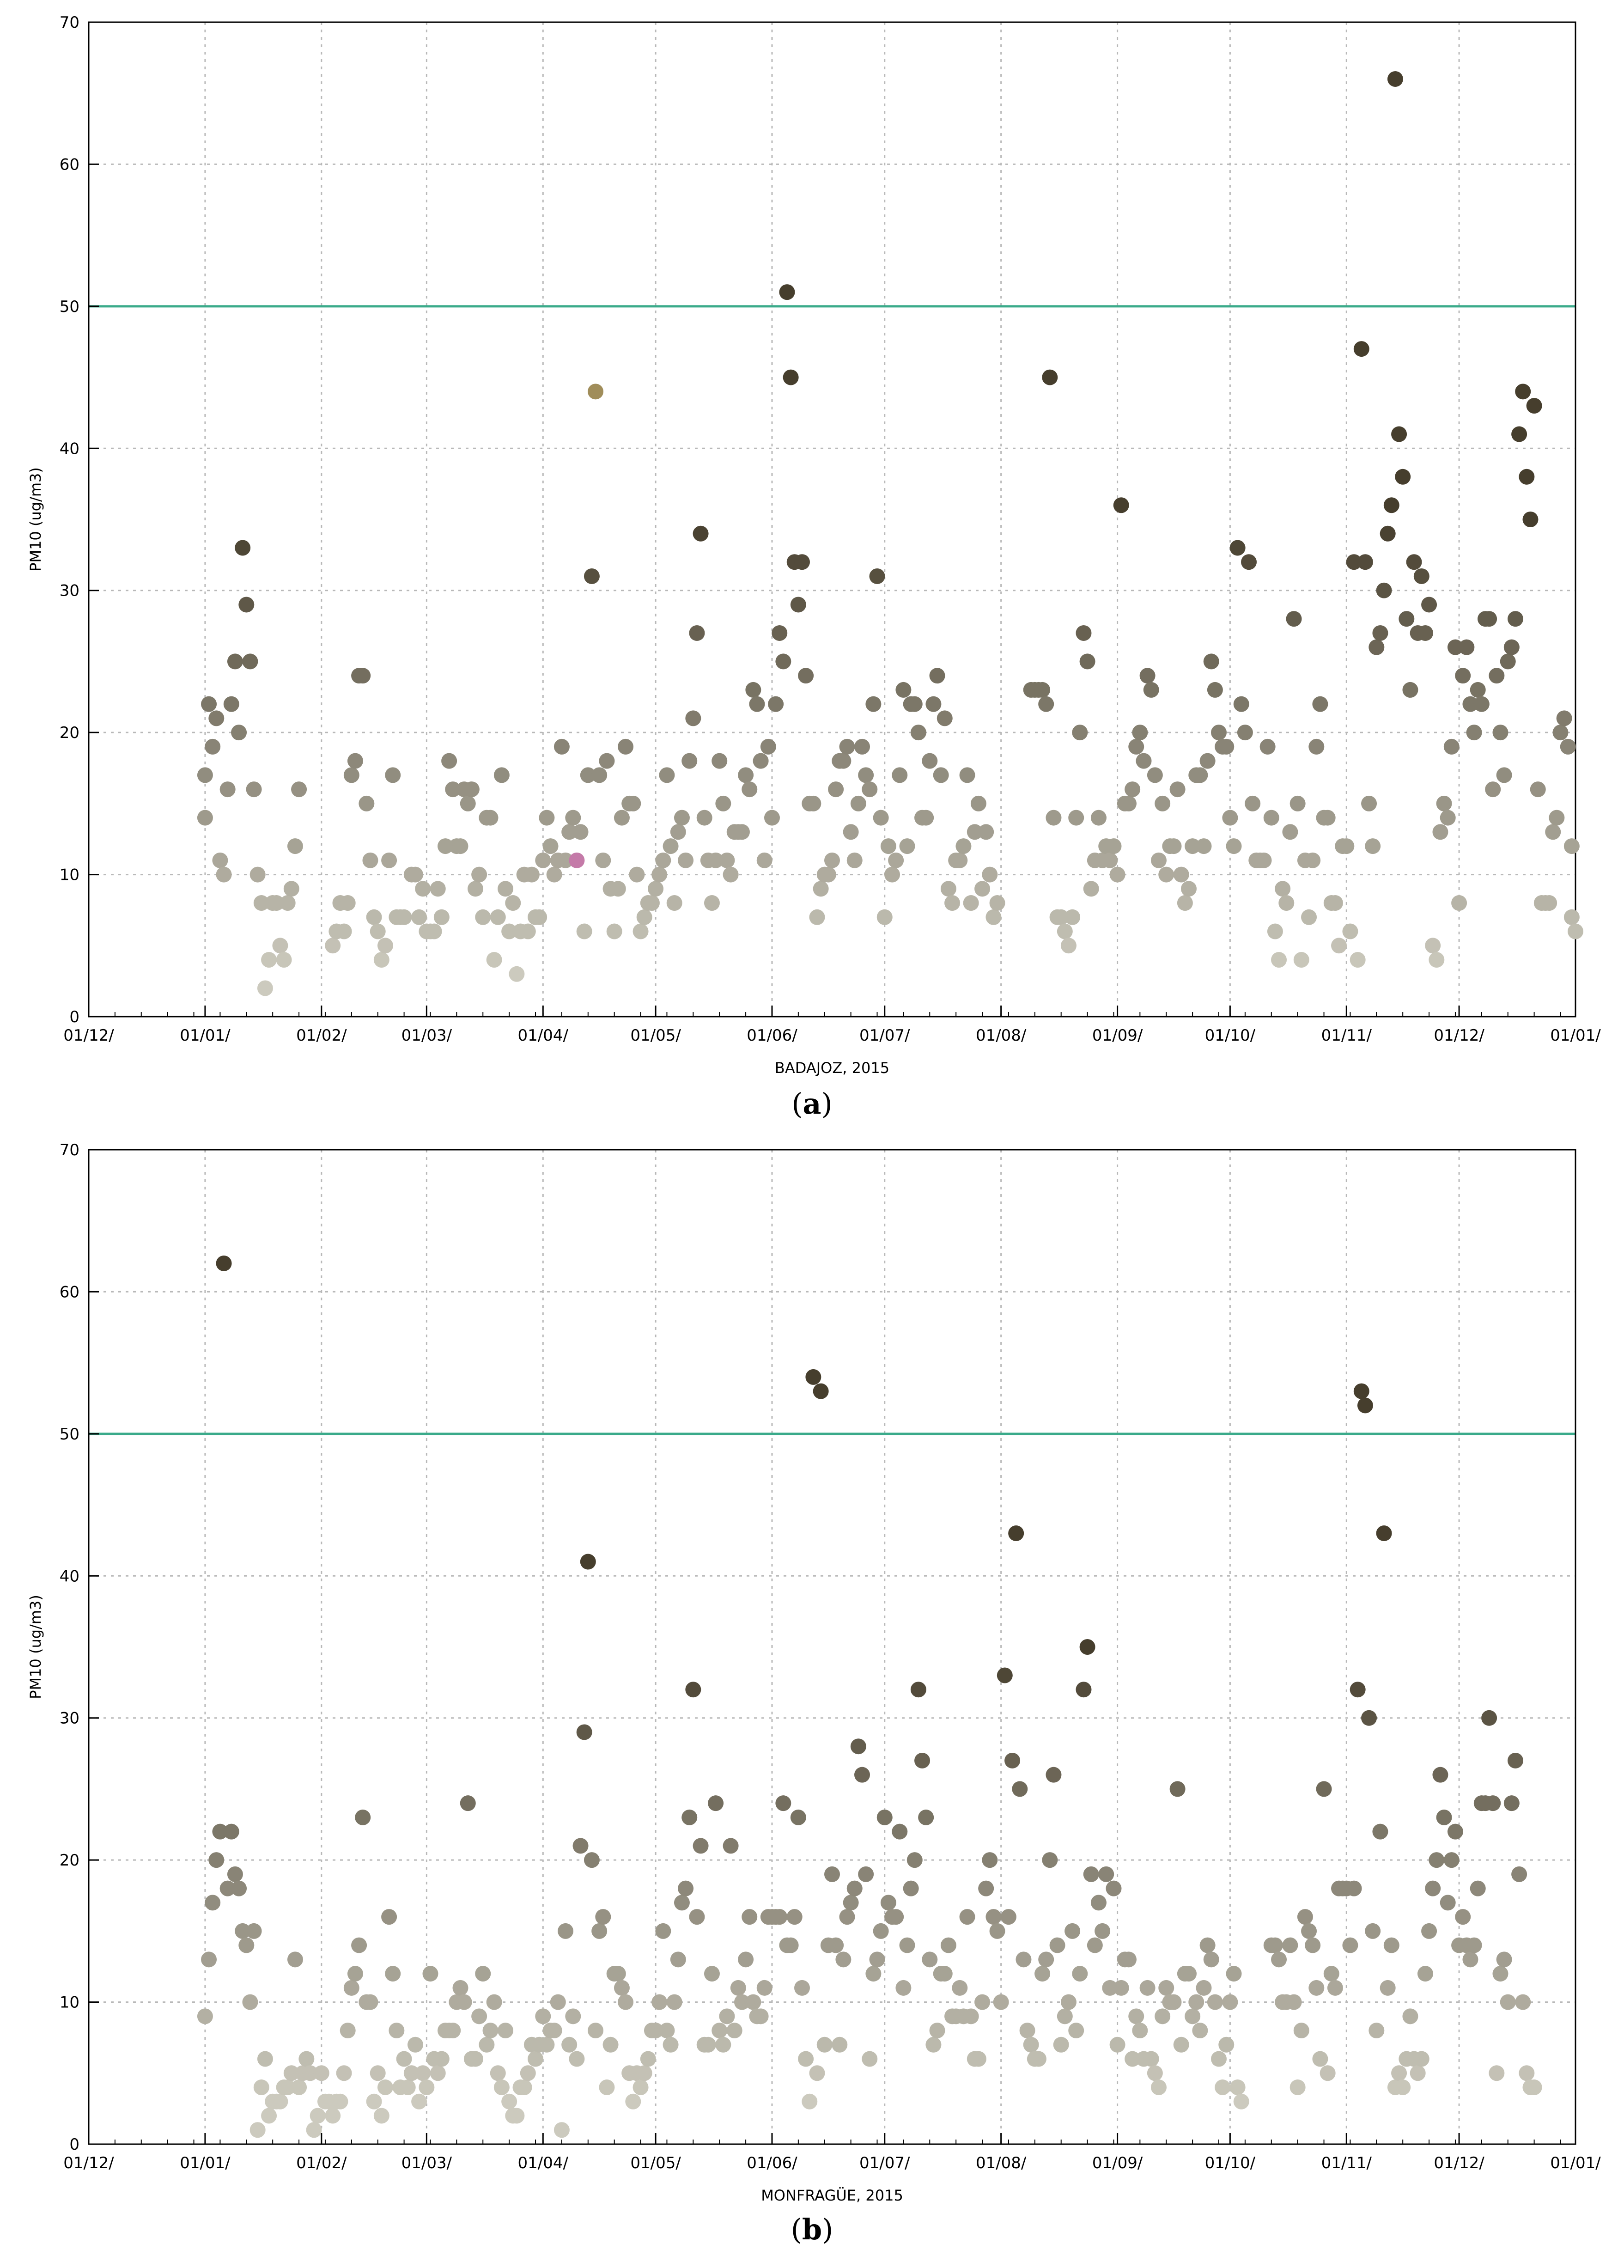 Image resolution: width=1624 pixels, height=2268 pixels. What do you see at coordinates (1346, 2163) in the screenshot?
I see `x-tick-label: 01/11/` at bounding box center [1346, 2163].